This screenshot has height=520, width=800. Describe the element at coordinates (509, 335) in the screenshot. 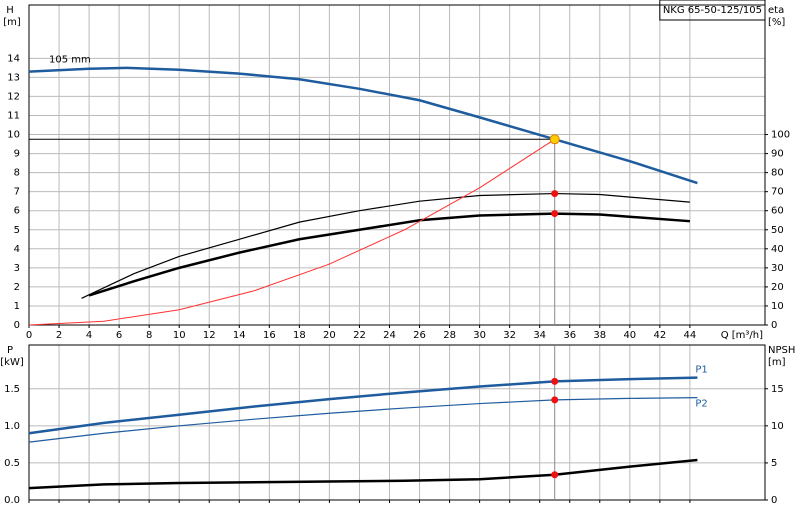

I see `x-tick-label: 32` at that location.